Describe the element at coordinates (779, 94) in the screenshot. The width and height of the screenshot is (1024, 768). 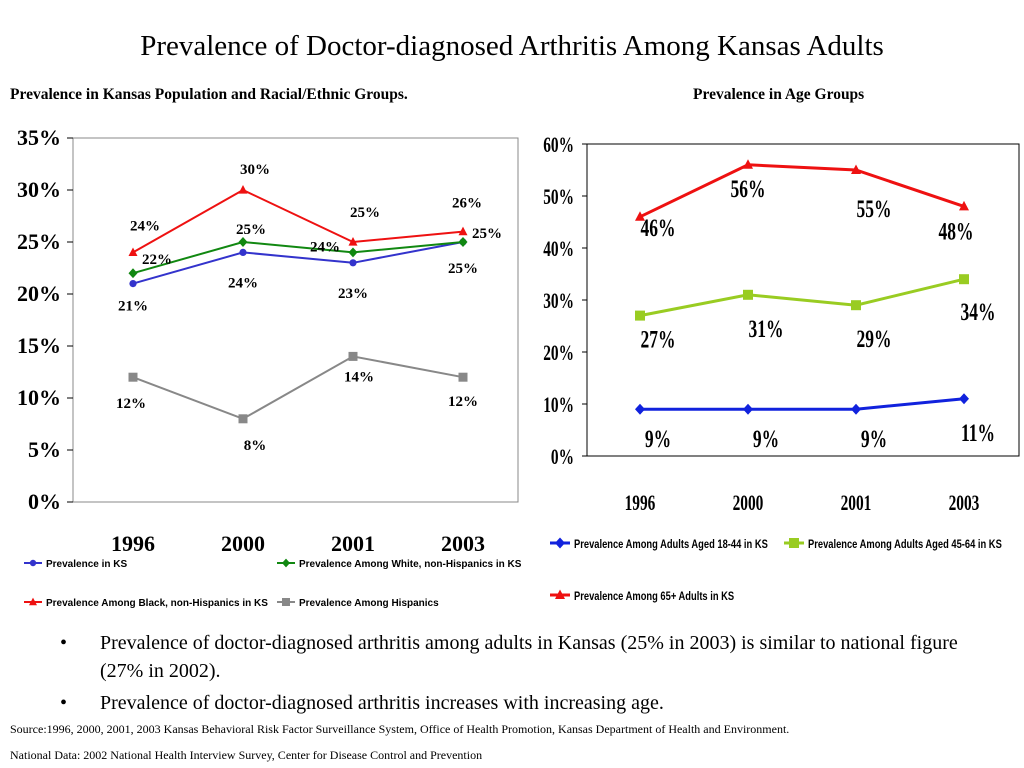
I see `right-chart-subtitle: Prevalence in Age Groups` at that location.